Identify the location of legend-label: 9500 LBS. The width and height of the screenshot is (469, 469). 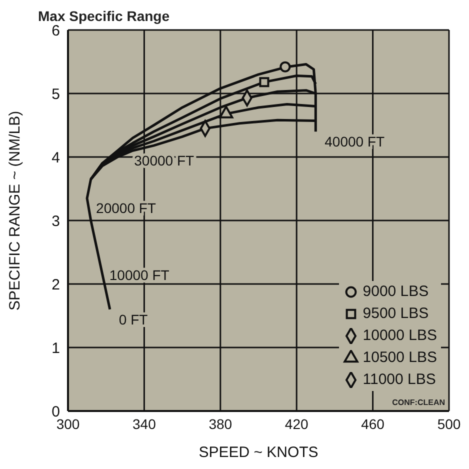
(395, 314).